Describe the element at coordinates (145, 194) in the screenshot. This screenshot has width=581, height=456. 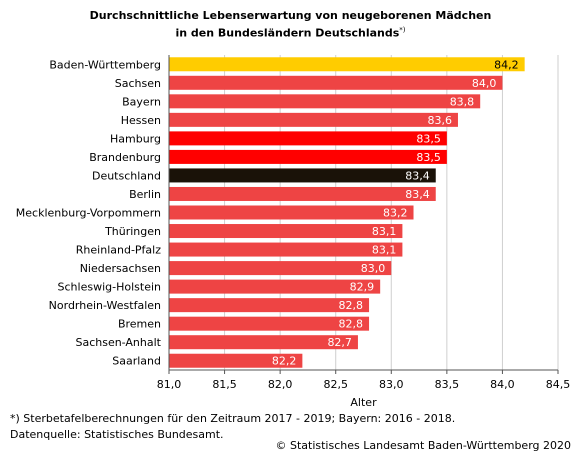
I see `category-label: Berlin` at that location.